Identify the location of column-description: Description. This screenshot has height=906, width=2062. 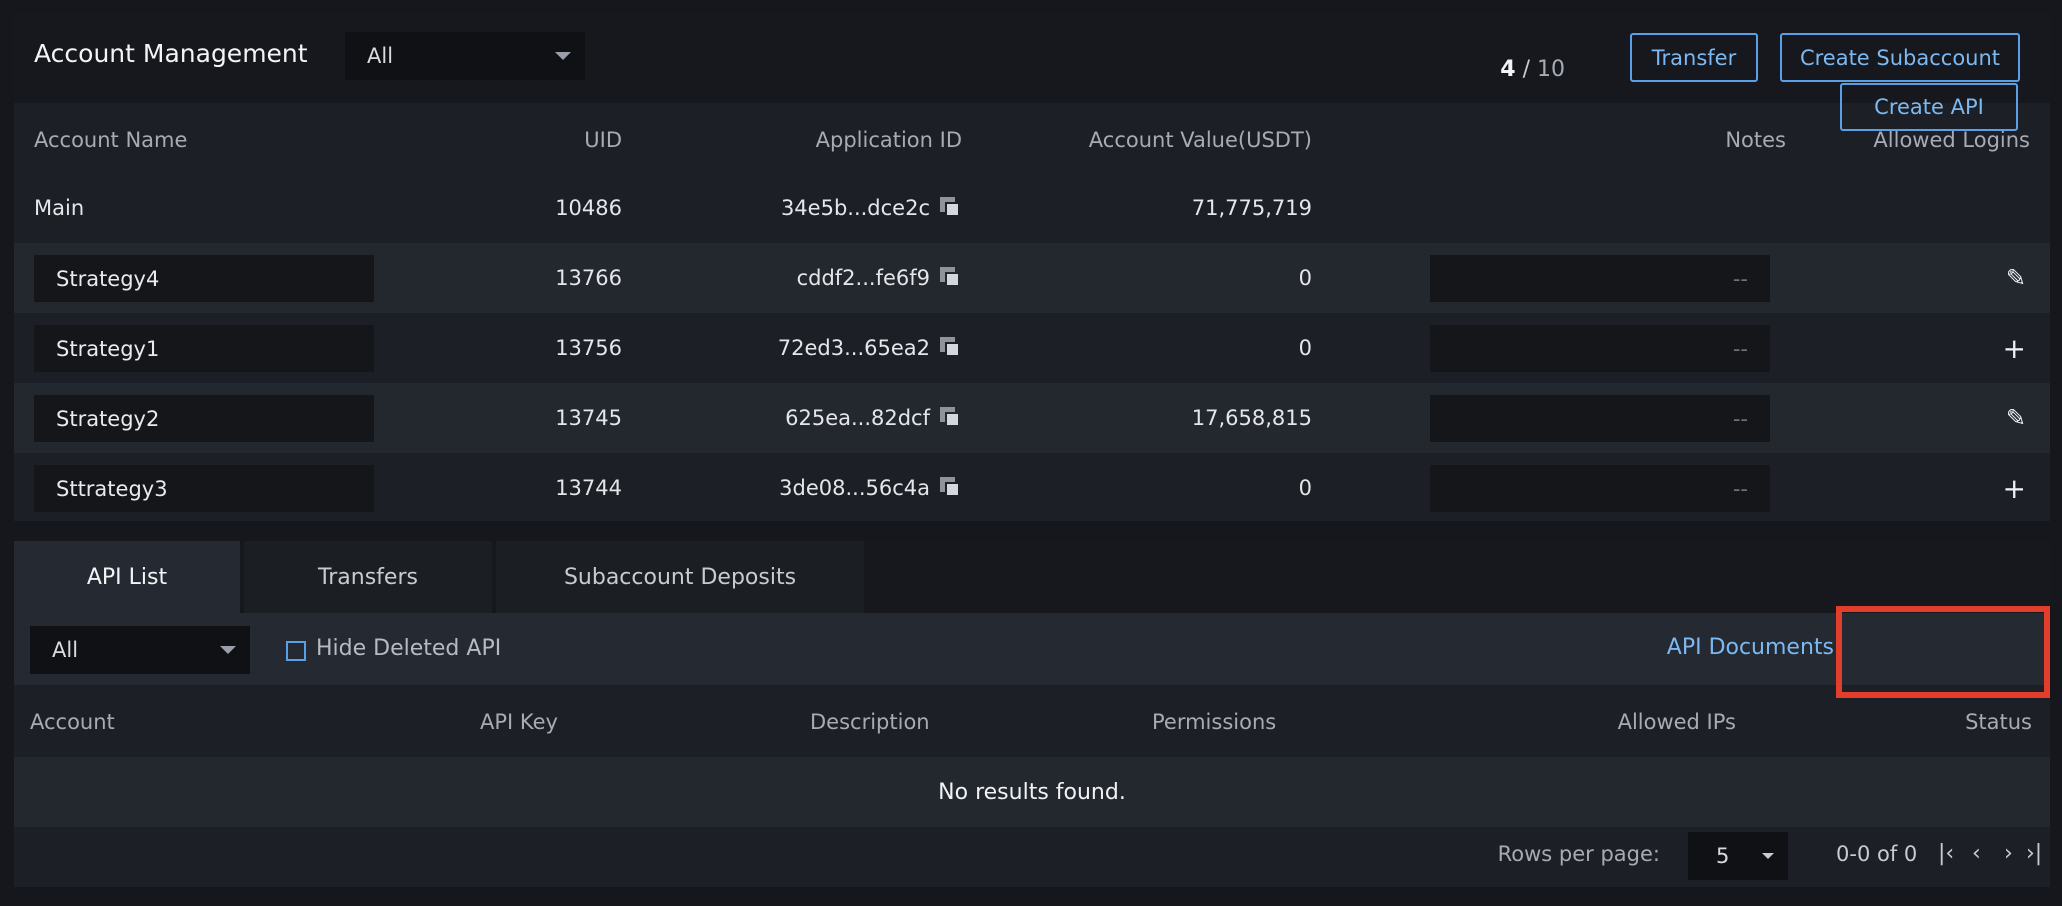
(870, 722).